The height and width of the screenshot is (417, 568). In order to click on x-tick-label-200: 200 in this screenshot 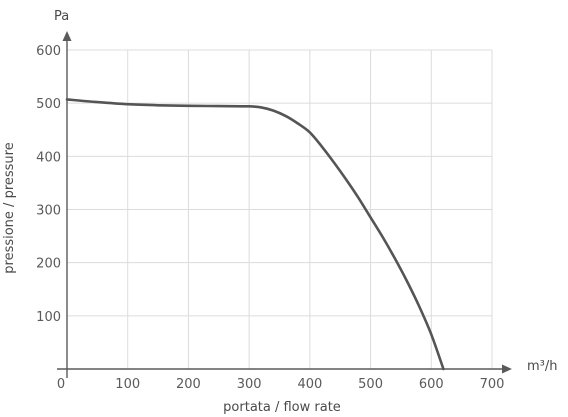, I will do `click(188, 384)`.